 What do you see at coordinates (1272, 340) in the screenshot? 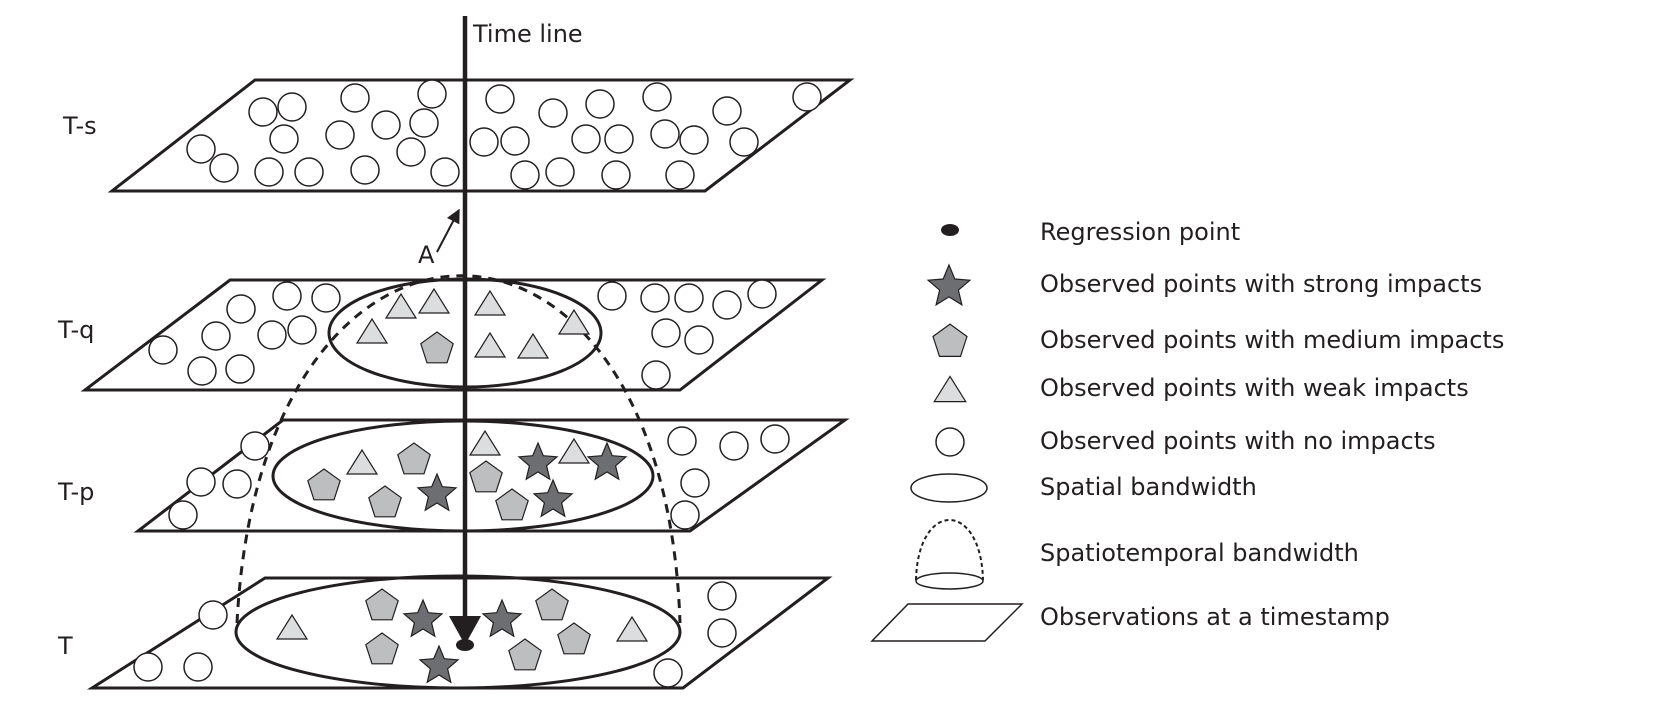
I see `legend-label-medium-impacts: Observed points with medium impacts` at bounding box center [1272, 340].